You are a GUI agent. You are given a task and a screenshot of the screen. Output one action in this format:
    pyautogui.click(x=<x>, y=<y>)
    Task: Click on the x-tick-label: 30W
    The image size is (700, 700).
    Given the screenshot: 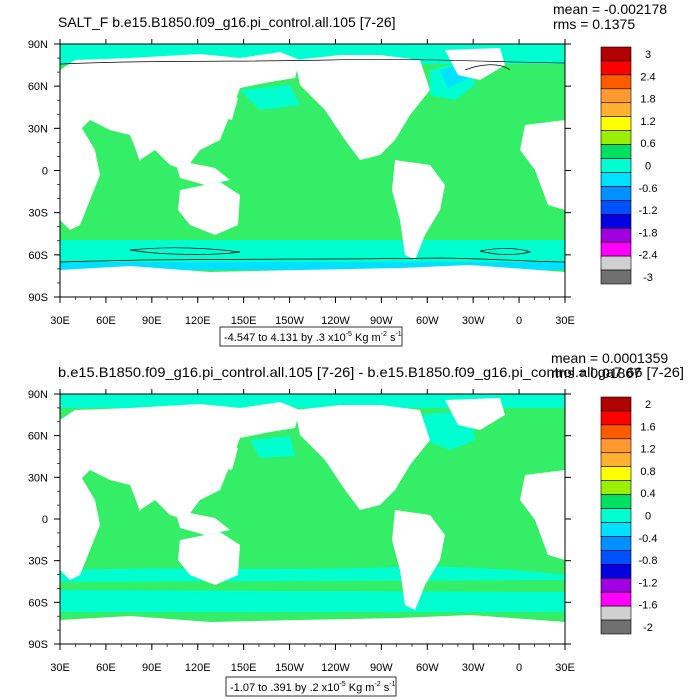 What is the action you would take?
    pyautogui.click(x=473, y=321)
    